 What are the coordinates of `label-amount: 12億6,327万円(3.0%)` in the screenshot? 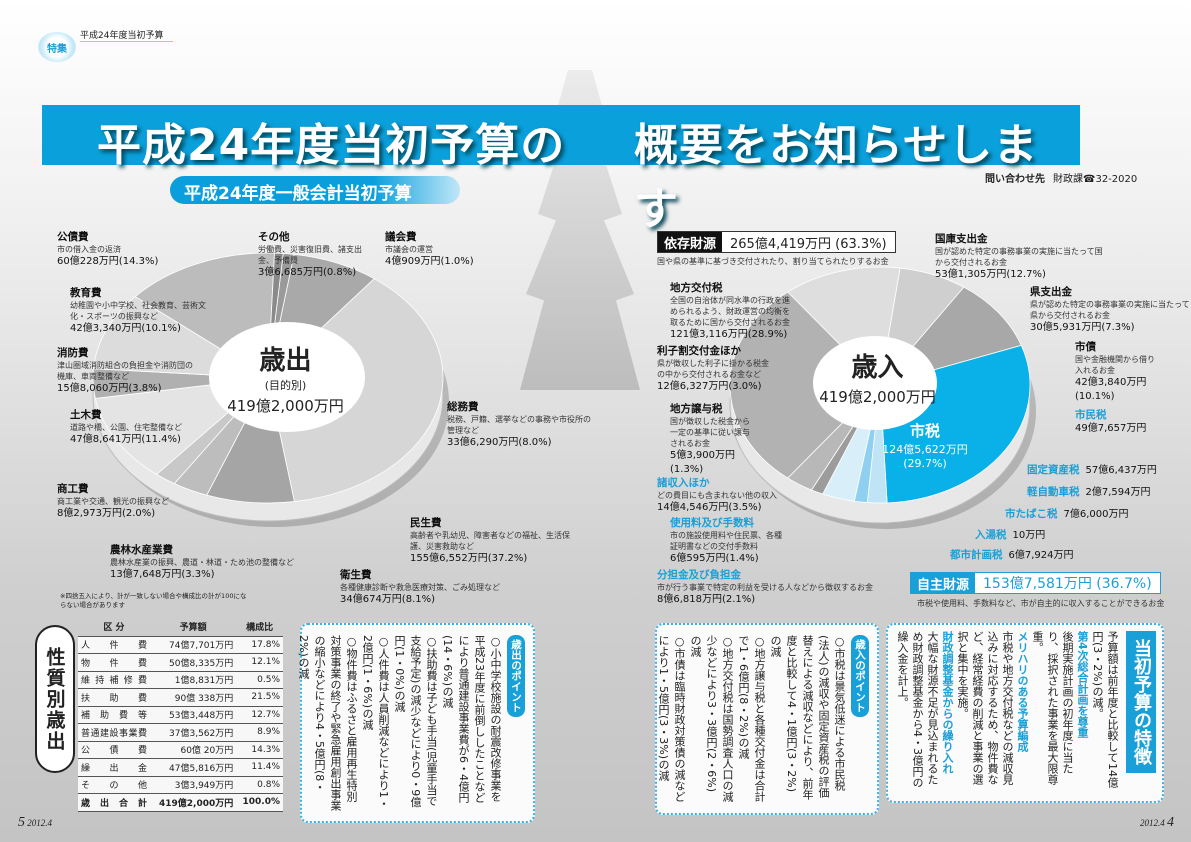 It's located at (709, 386).